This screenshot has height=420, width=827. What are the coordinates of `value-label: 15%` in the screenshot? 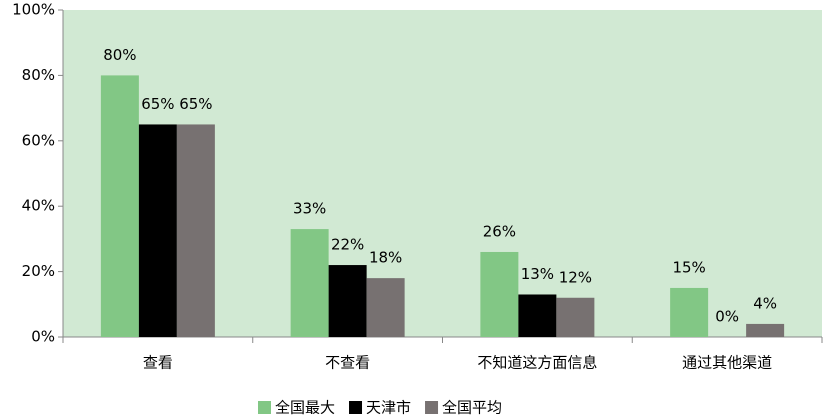 It's located at (688, 267).